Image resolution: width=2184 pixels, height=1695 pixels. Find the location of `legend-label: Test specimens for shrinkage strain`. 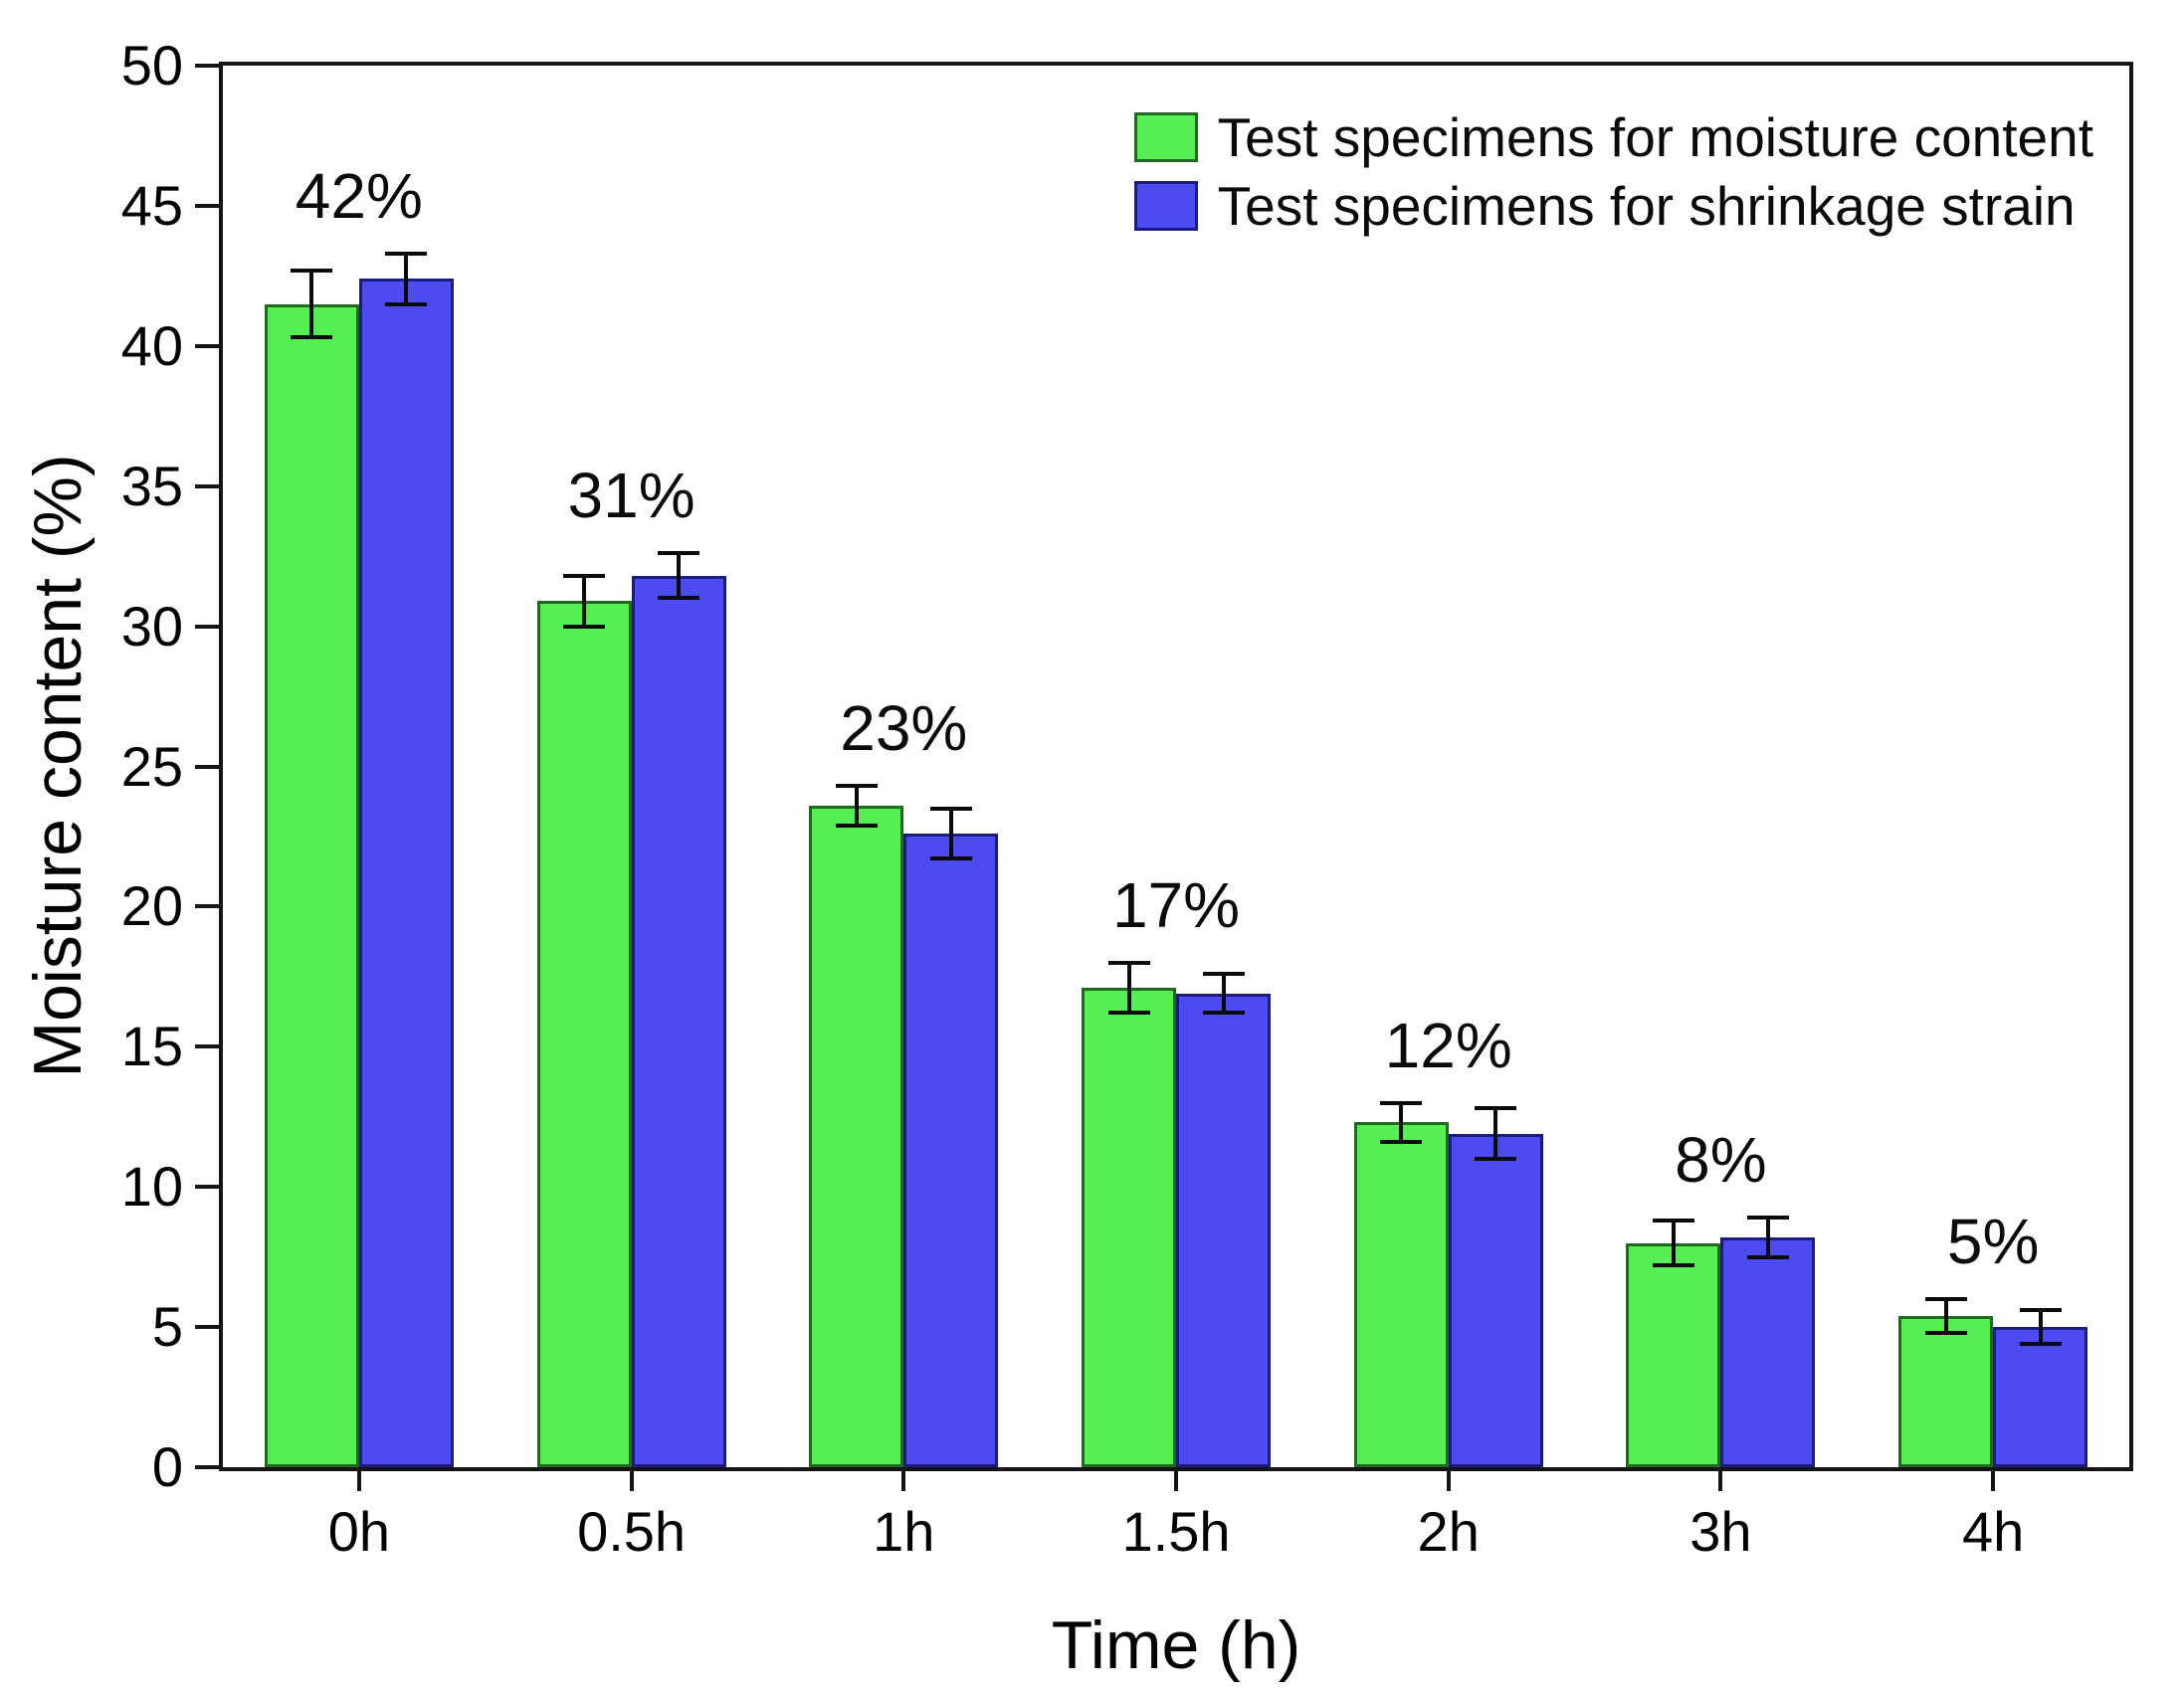

legend-label: Test specimens for shrinkage strain is located at coordinates (1647, 205).